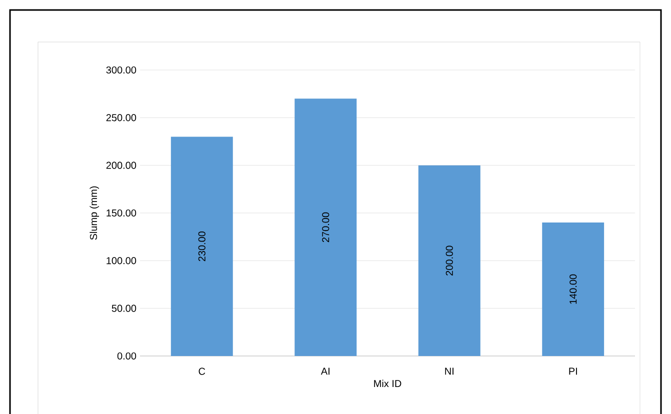  I want to click on y-tick-label: 150.00, so click(121, 213).